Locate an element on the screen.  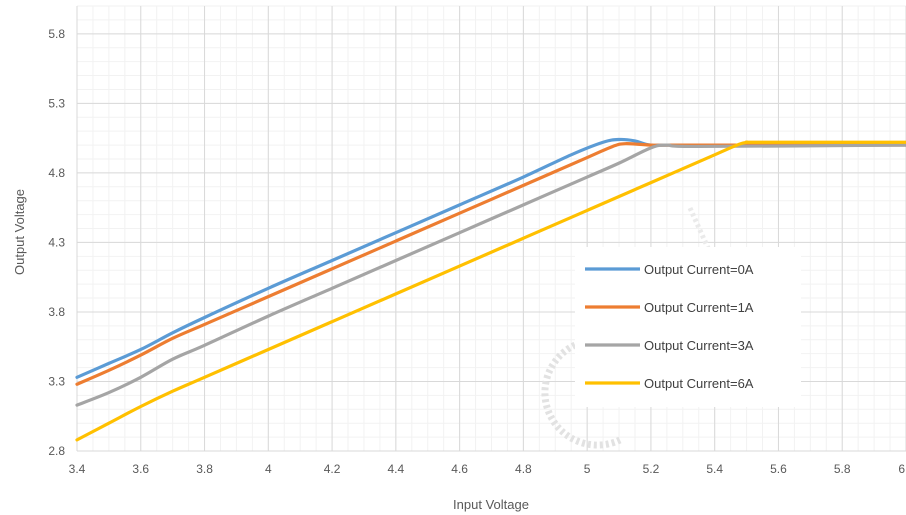
y-tick-label: 3.8 is located at coordinates (56, 312).